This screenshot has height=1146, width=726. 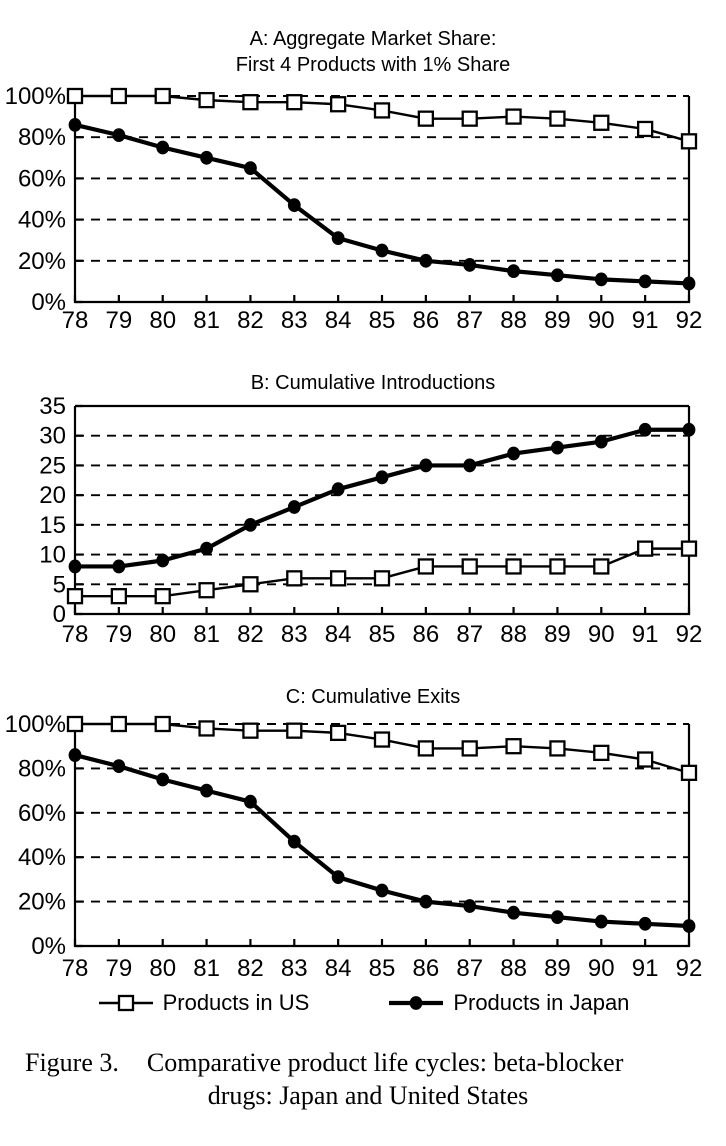 I want to click on legend-item-us: Products in US, so click(x=203, y=1003).